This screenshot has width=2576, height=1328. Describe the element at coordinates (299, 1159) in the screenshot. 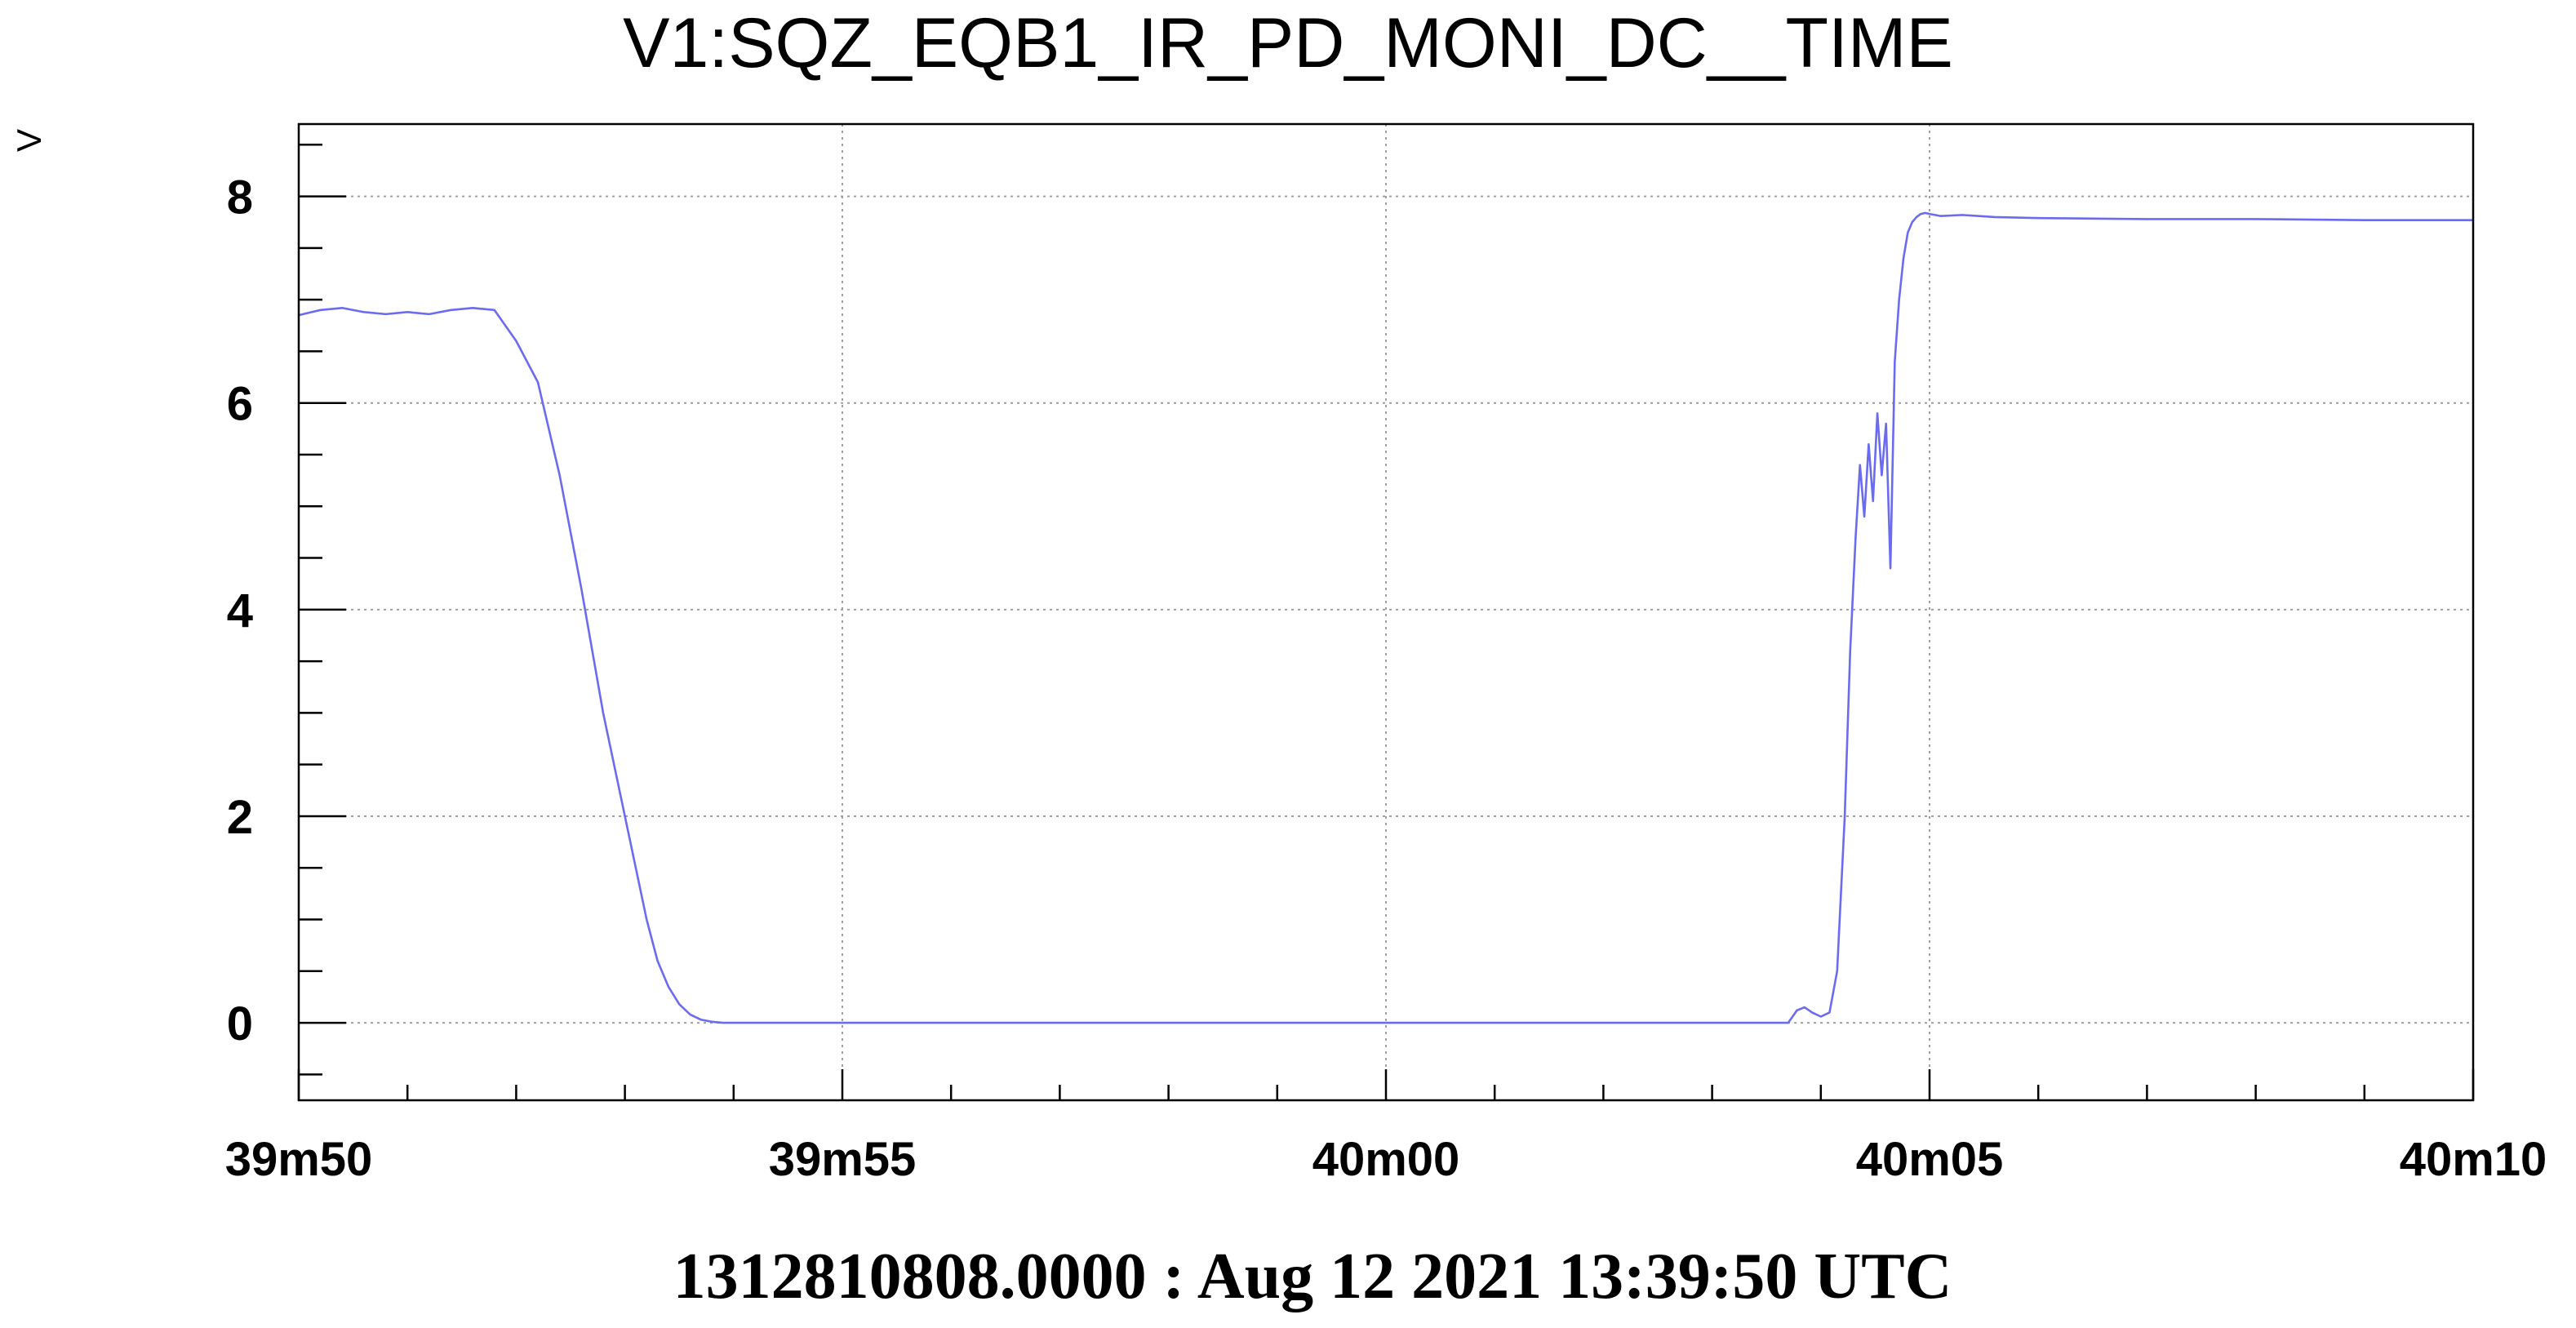

I see `x-tick-label: 39m50` at that location.